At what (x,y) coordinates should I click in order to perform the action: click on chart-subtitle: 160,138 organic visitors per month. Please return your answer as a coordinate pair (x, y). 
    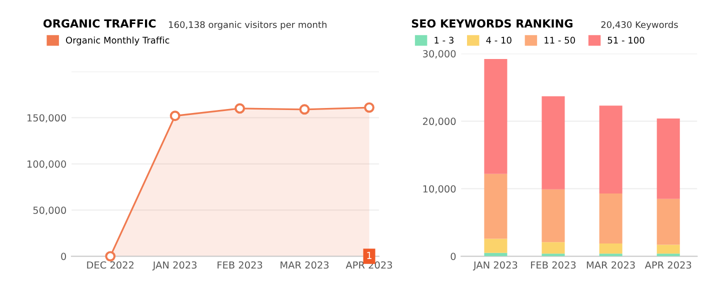
    Looking at the image, I should click on (247, 25).